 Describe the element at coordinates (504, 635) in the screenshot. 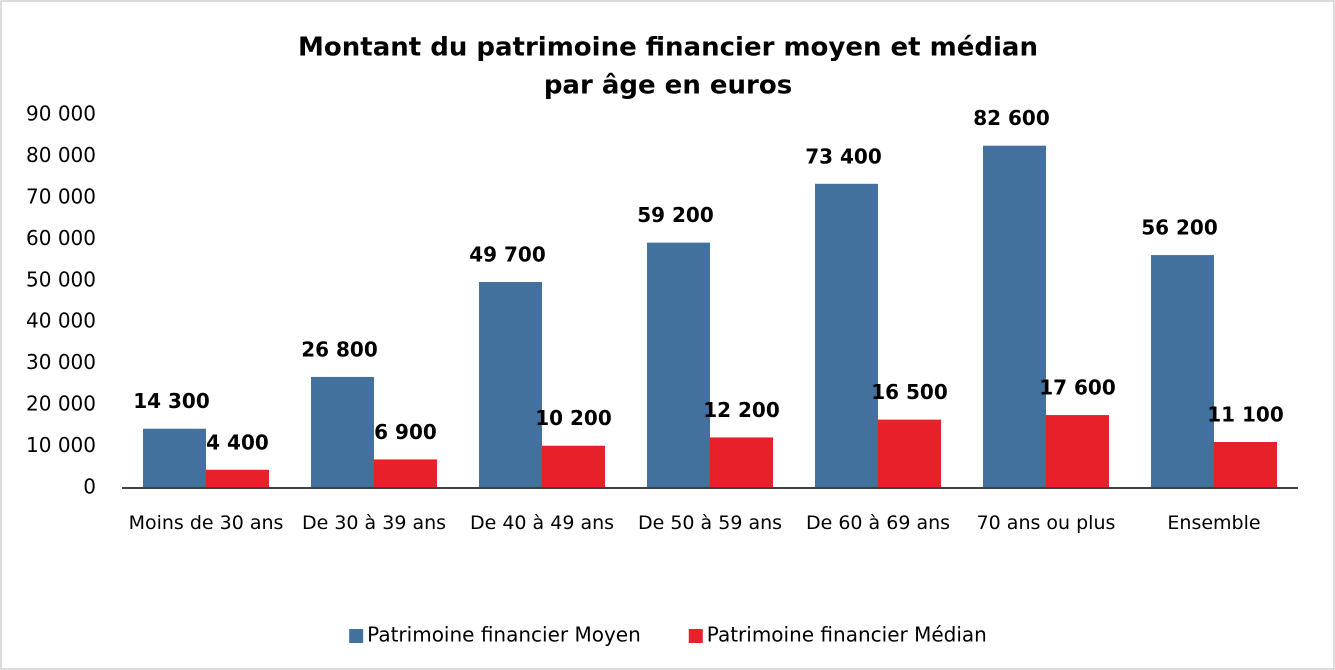

I see `legend-label: Patrimoine financier Moyen` at that location.